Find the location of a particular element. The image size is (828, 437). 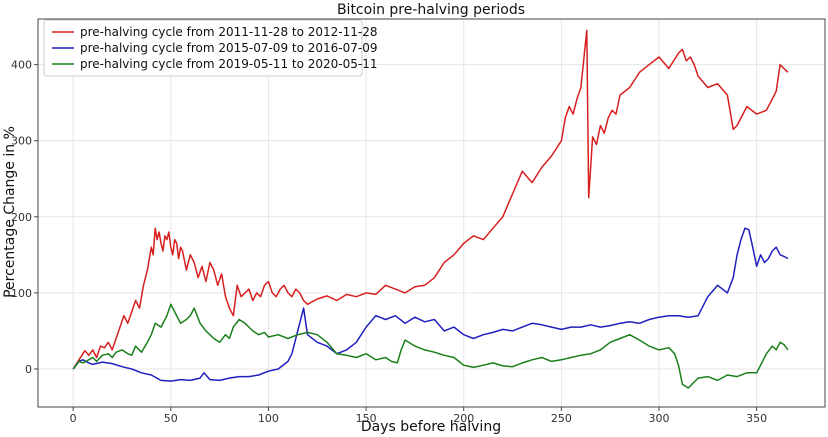

x-tick-label: 50 is located at coordinates (171, 418).